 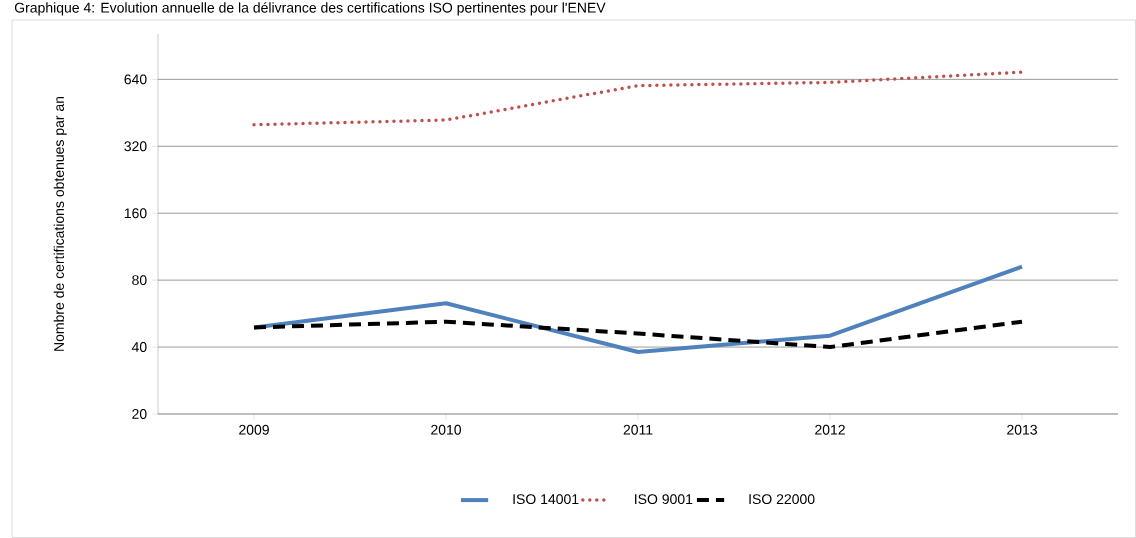 What do you see at coordinates (830, 429) in the screenshot?
I see `x-tick-label: 2012` at bounding box center [830, 429].